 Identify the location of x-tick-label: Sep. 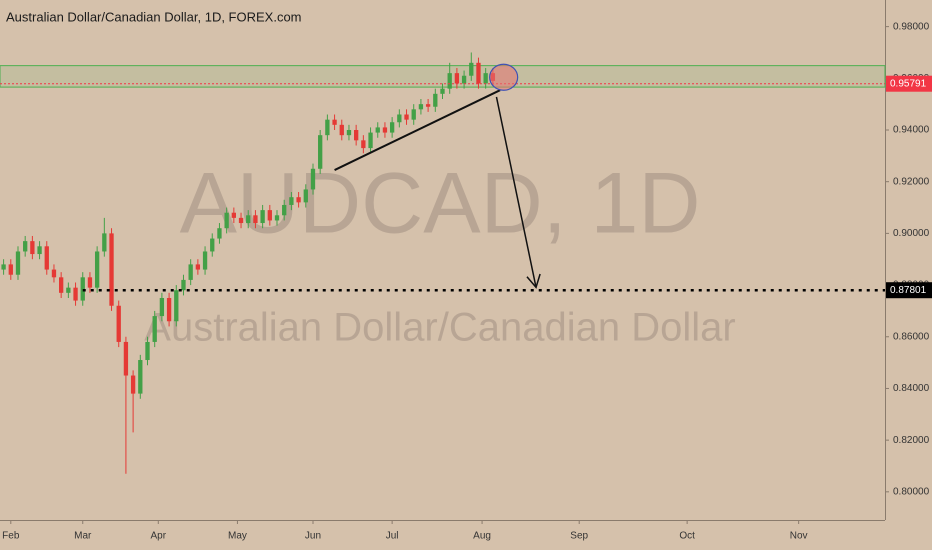
(579, 536).